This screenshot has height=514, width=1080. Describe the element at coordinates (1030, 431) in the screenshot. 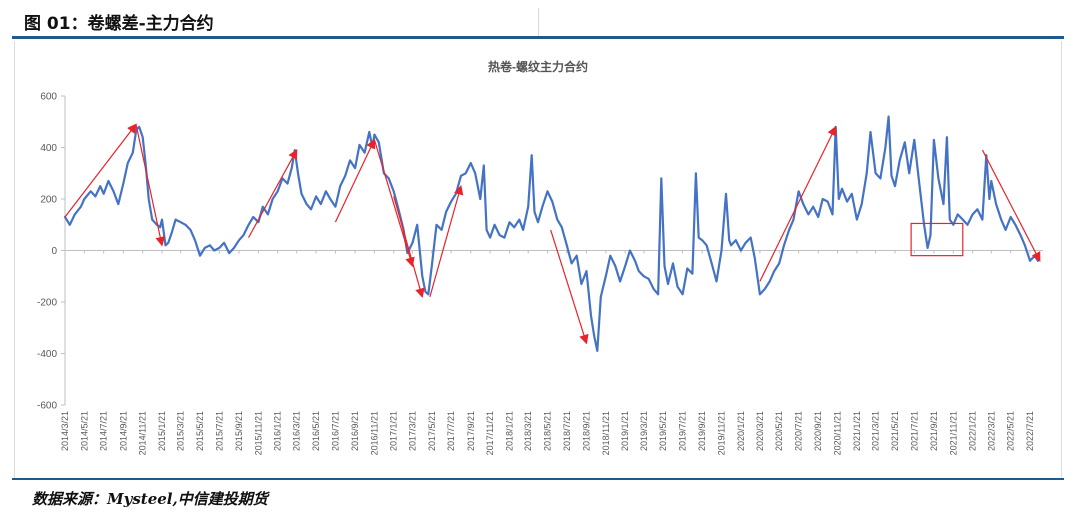

I see `x-tick-label: 2022/7/21` at that location.